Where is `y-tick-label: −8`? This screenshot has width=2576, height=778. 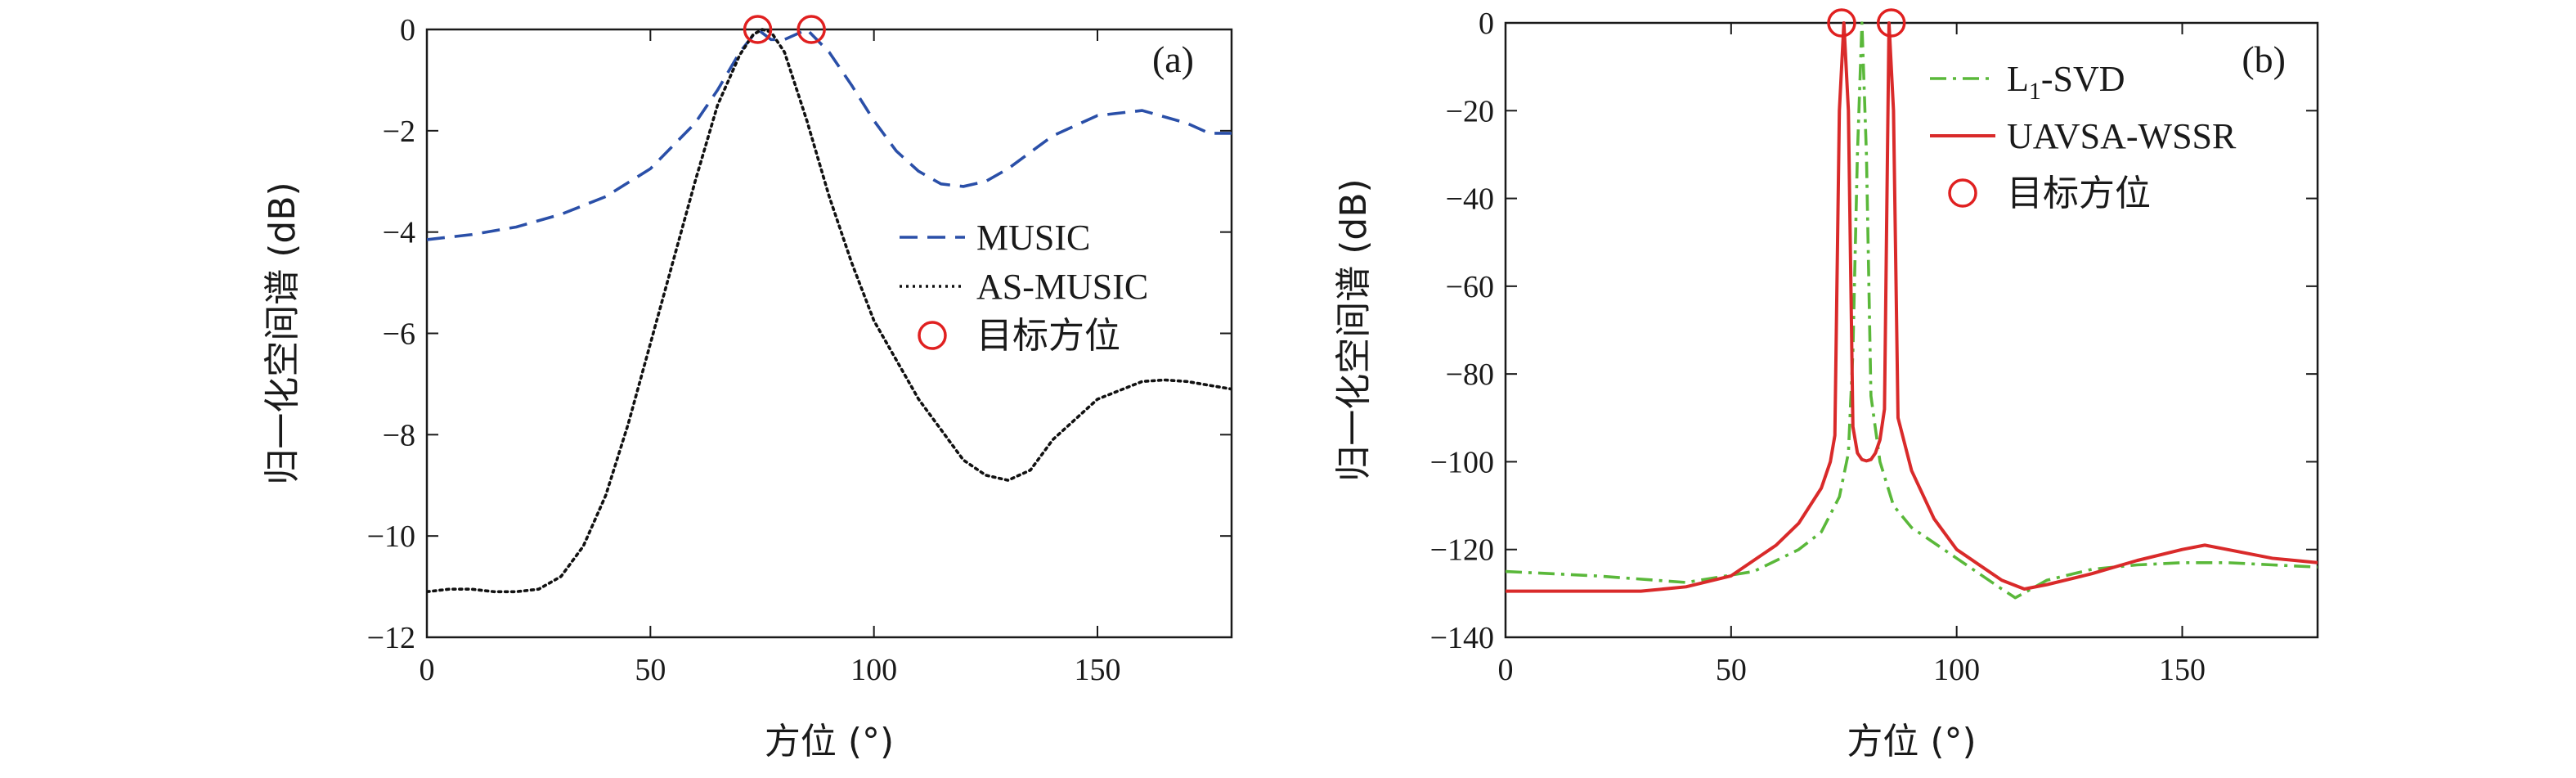
y-tick-label: −8 is located at coordinates (399, 435).